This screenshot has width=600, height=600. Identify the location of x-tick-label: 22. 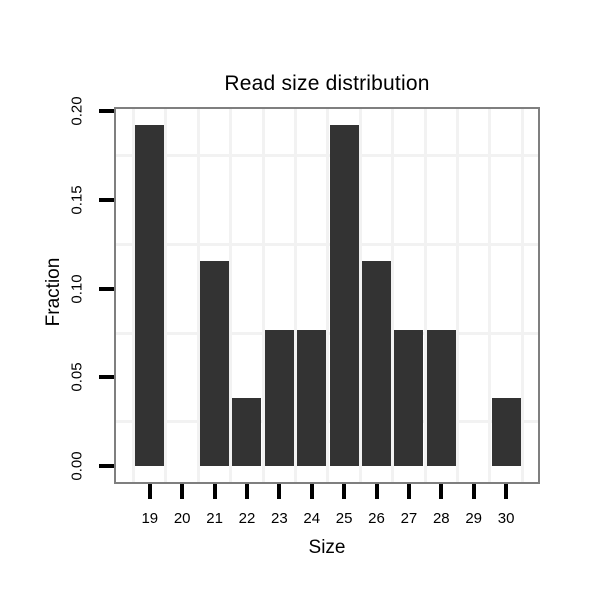
(247, 518).